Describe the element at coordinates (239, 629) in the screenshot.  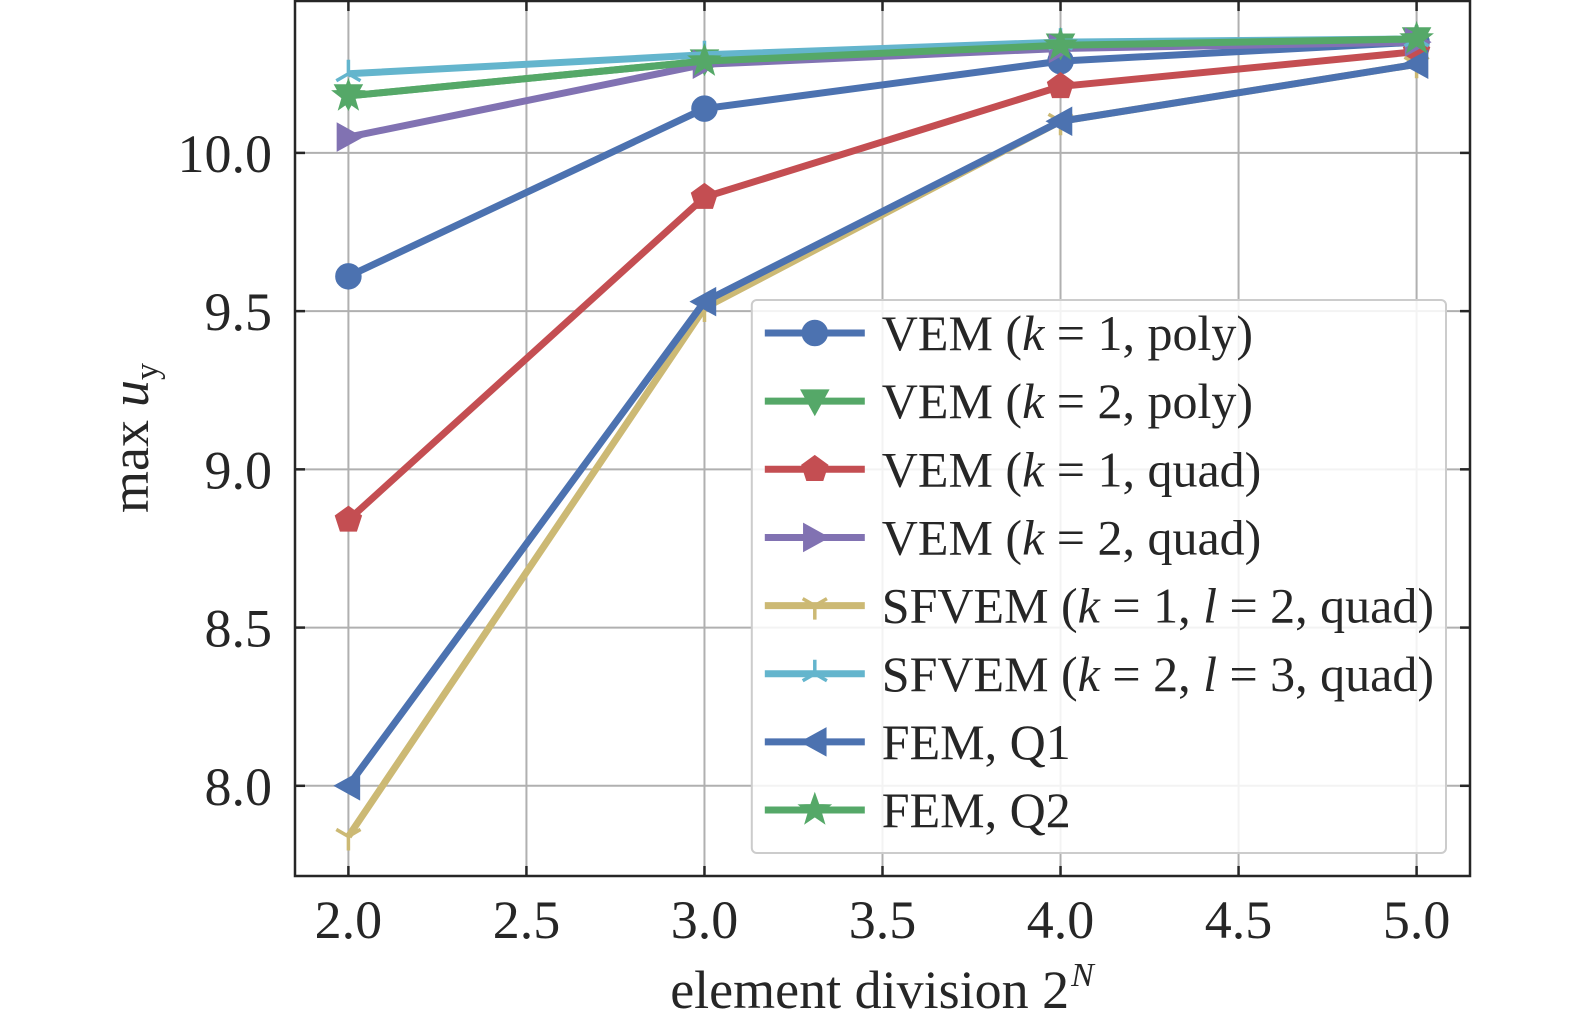
I see `y-tick-label: 8.5` at that location.